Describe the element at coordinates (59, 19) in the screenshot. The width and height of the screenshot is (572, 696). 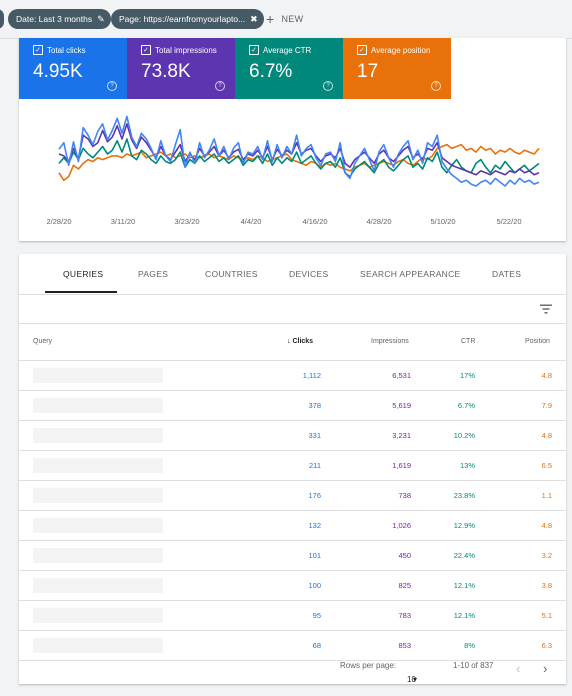
I see `date-filter-chip: Date: Last 3 months ✎` at that location.